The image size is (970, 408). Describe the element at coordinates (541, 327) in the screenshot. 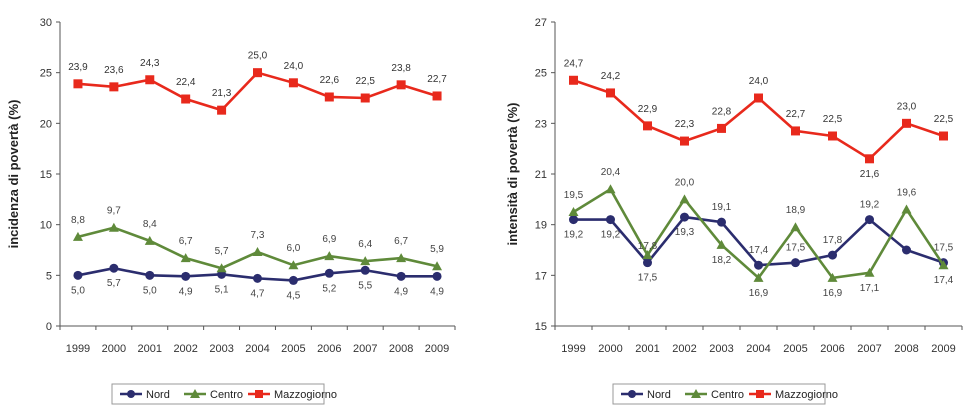

I see `y-tick-label: 15` at that location.